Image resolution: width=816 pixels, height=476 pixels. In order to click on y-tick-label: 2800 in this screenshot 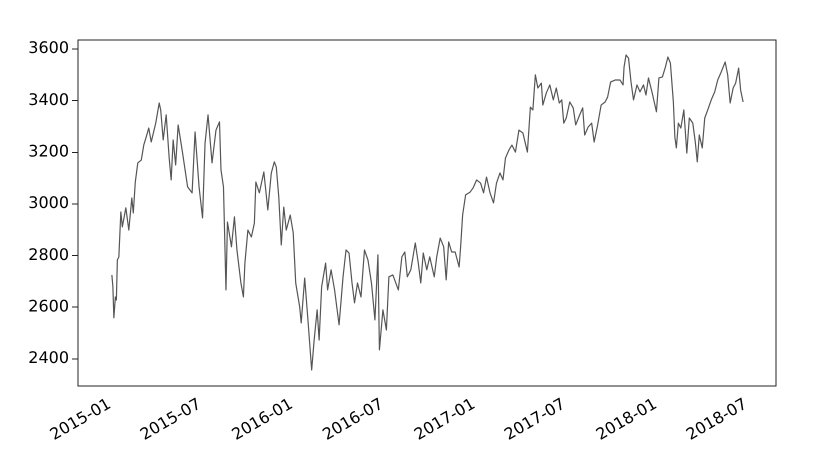, I will do `click(48, 254)`.